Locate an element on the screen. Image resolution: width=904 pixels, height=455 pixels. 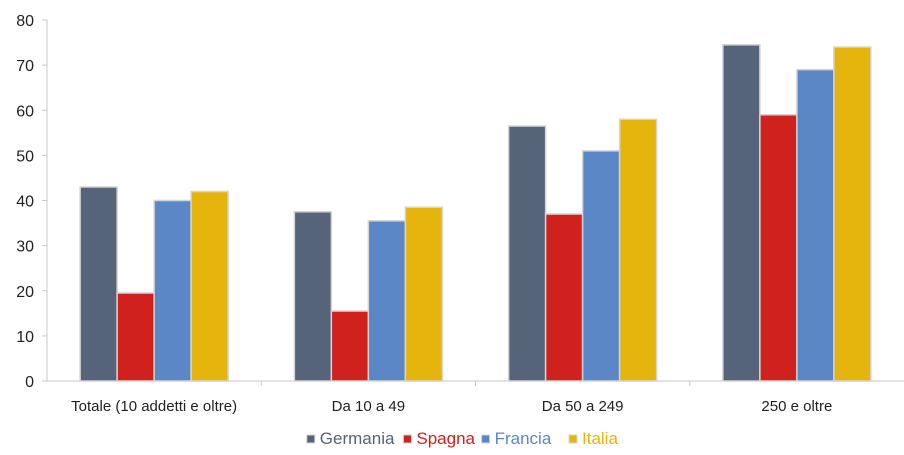
y-tick-label: 20 is located at coordinates (25, 292).